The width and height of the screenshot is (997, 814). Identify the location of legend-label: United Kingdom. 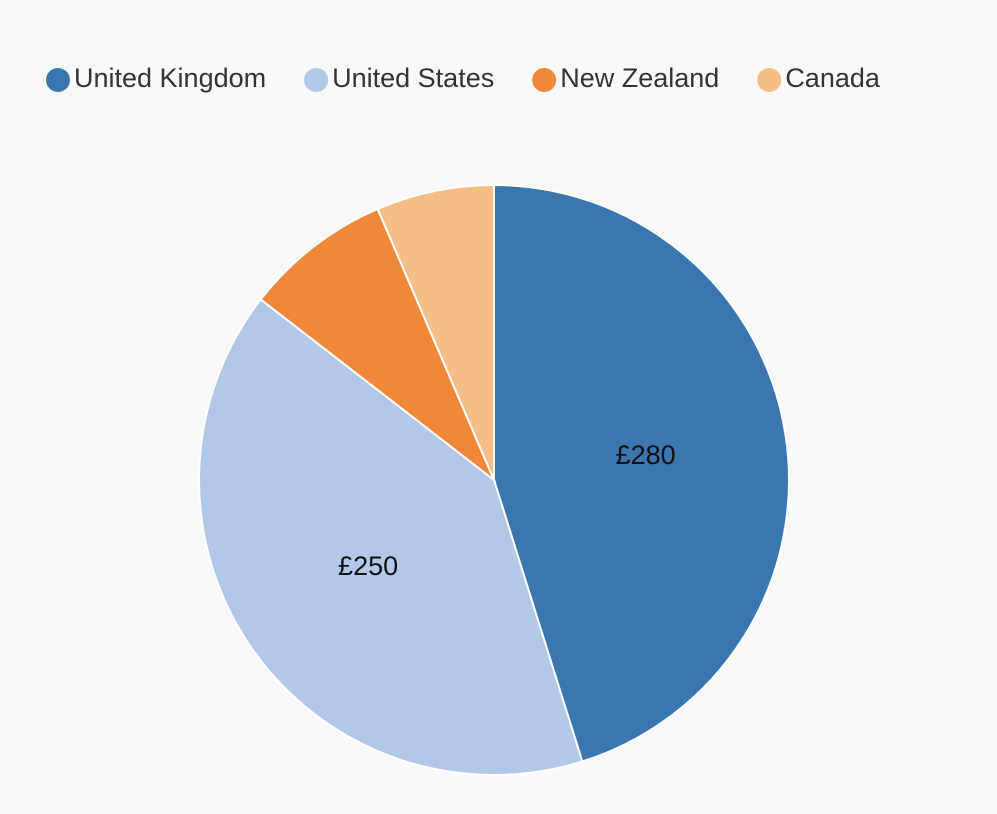
(170, 78).